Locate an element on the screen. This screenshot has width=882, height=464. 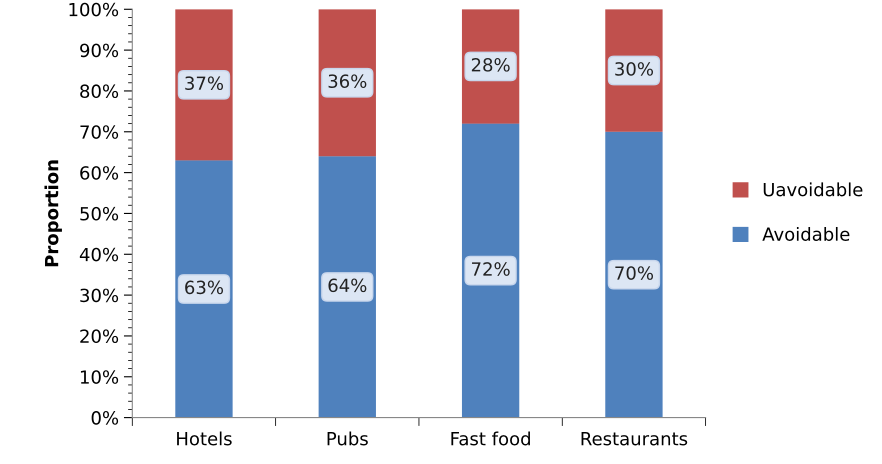
y-tick-label: 100% is located at coordinates (93, 9).